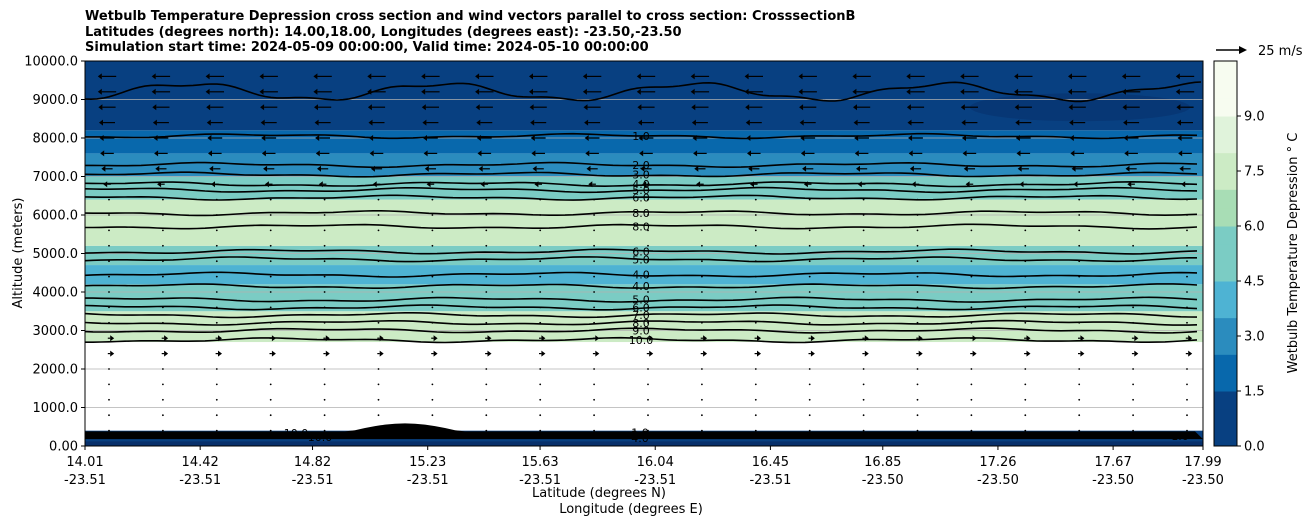 Image resolution: width=1312 pixels, height=526 pixels. I want to click on x-tick-label-lat: 14.82, so click(312, 462).